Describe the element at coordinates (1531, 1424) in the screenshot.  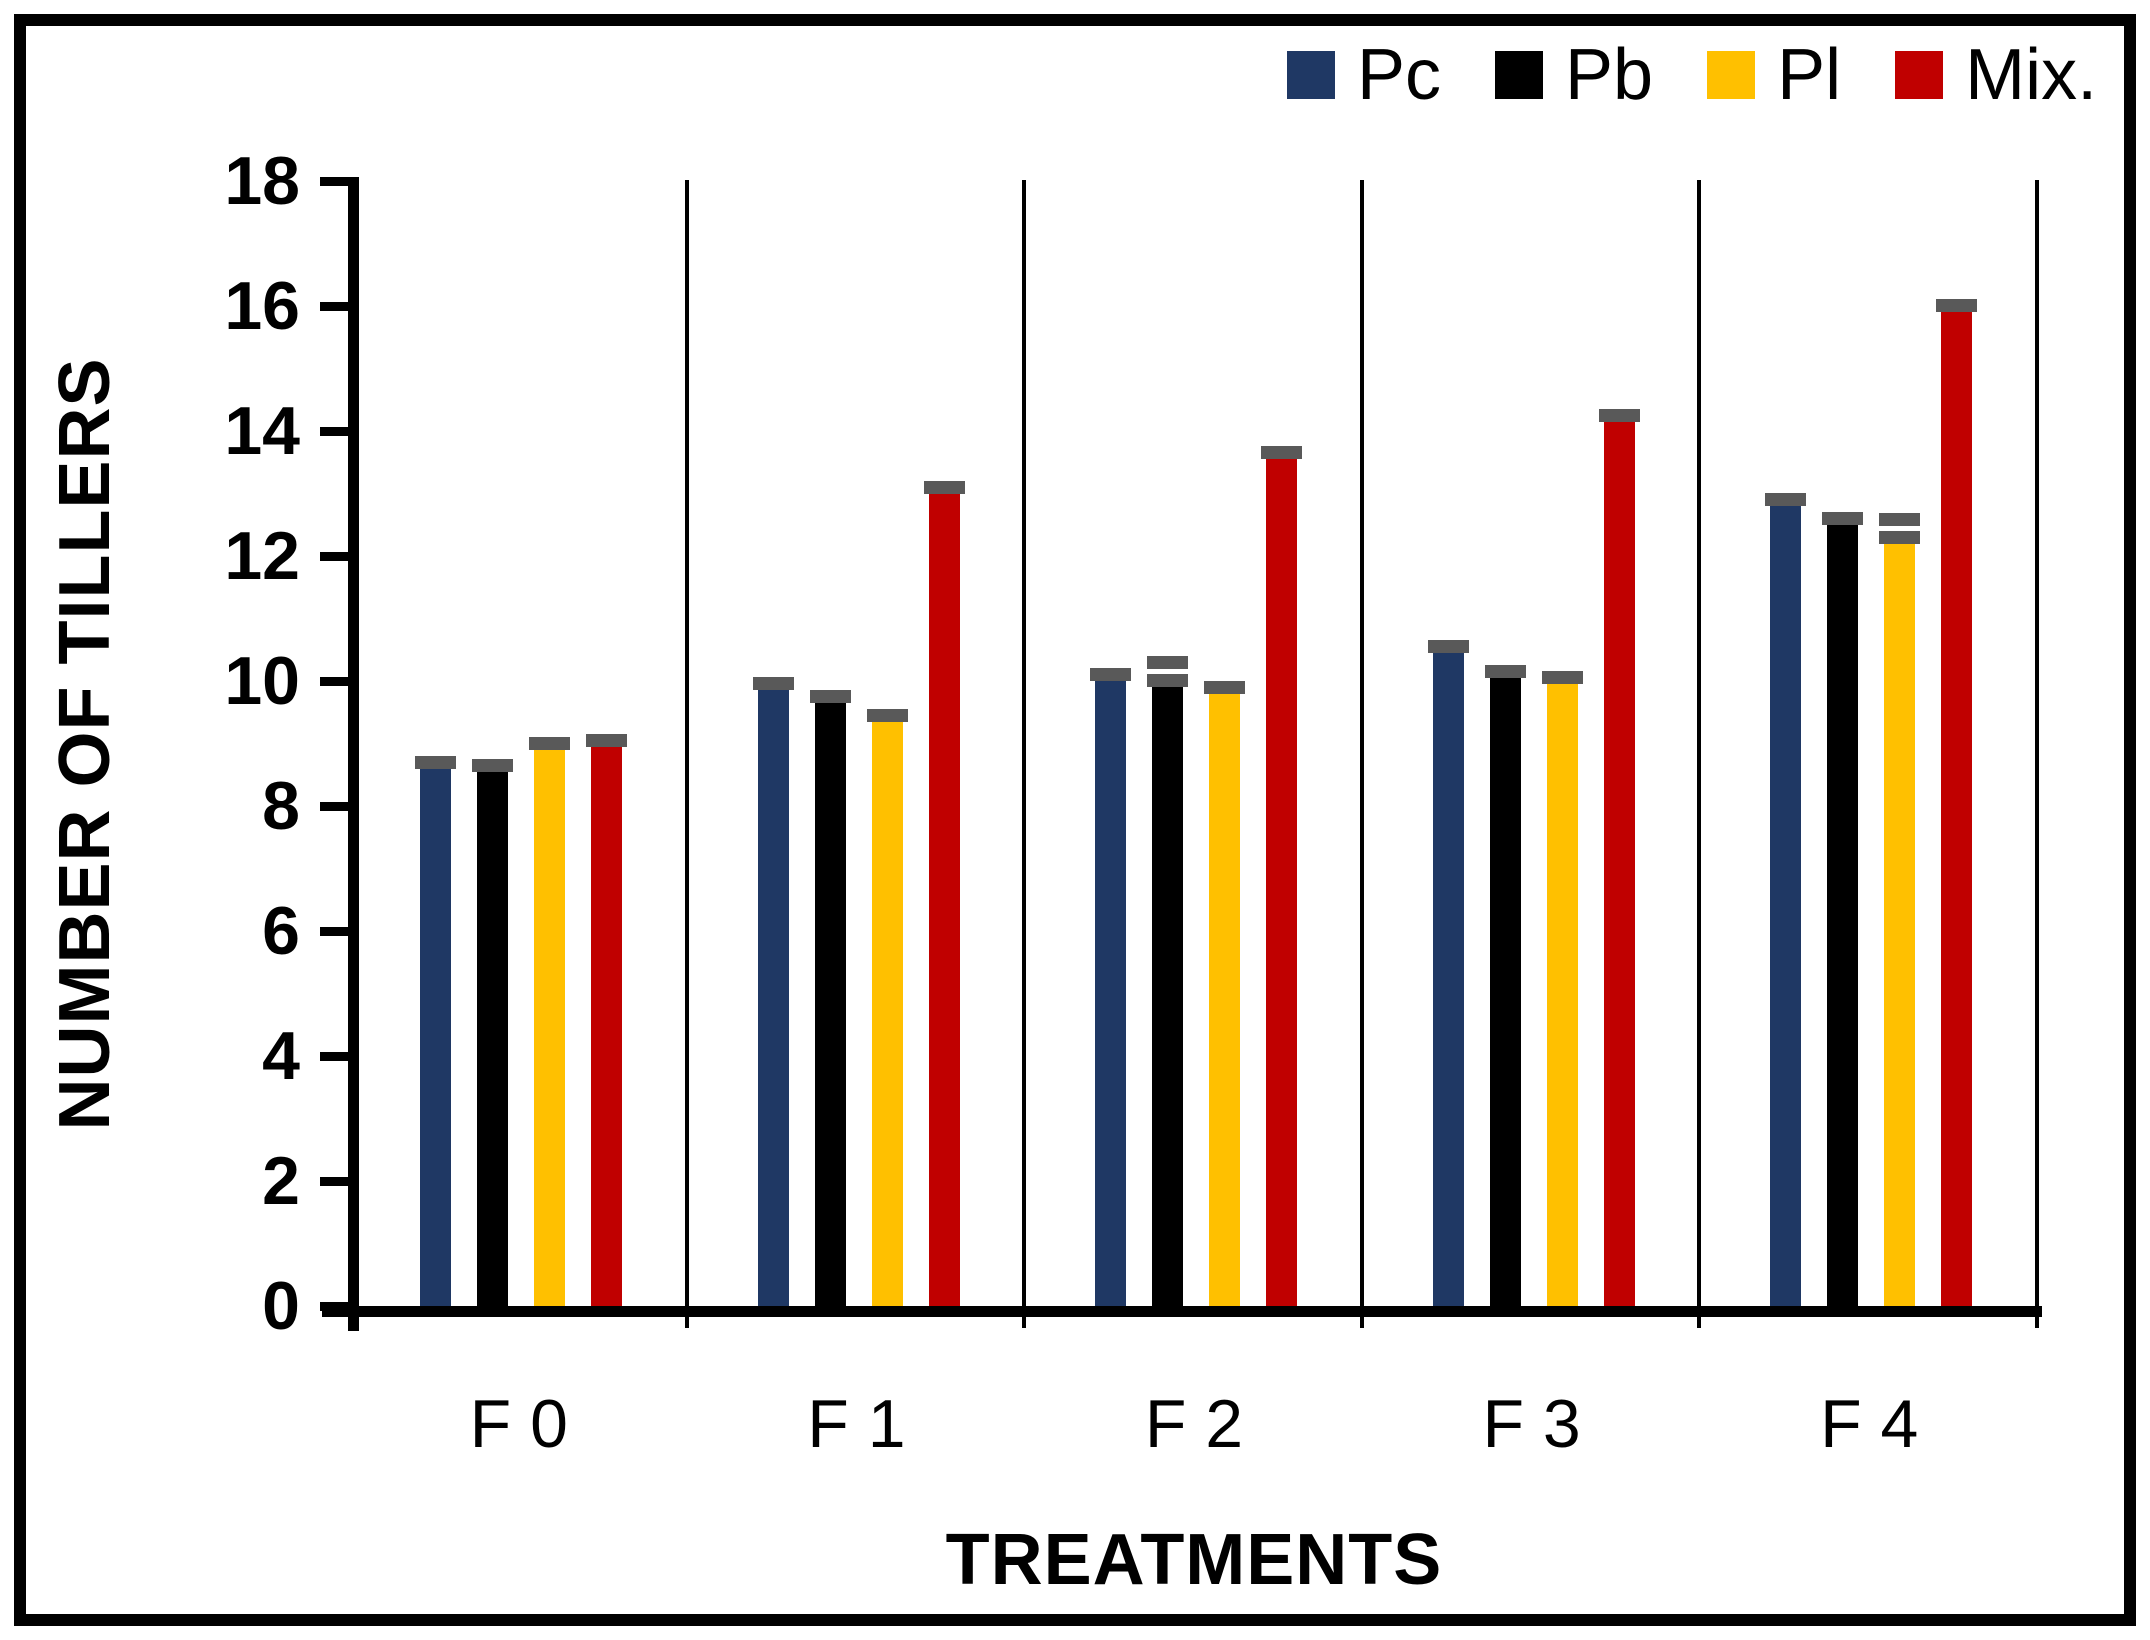
I see `x-category-label-f3: F 3` at that location.